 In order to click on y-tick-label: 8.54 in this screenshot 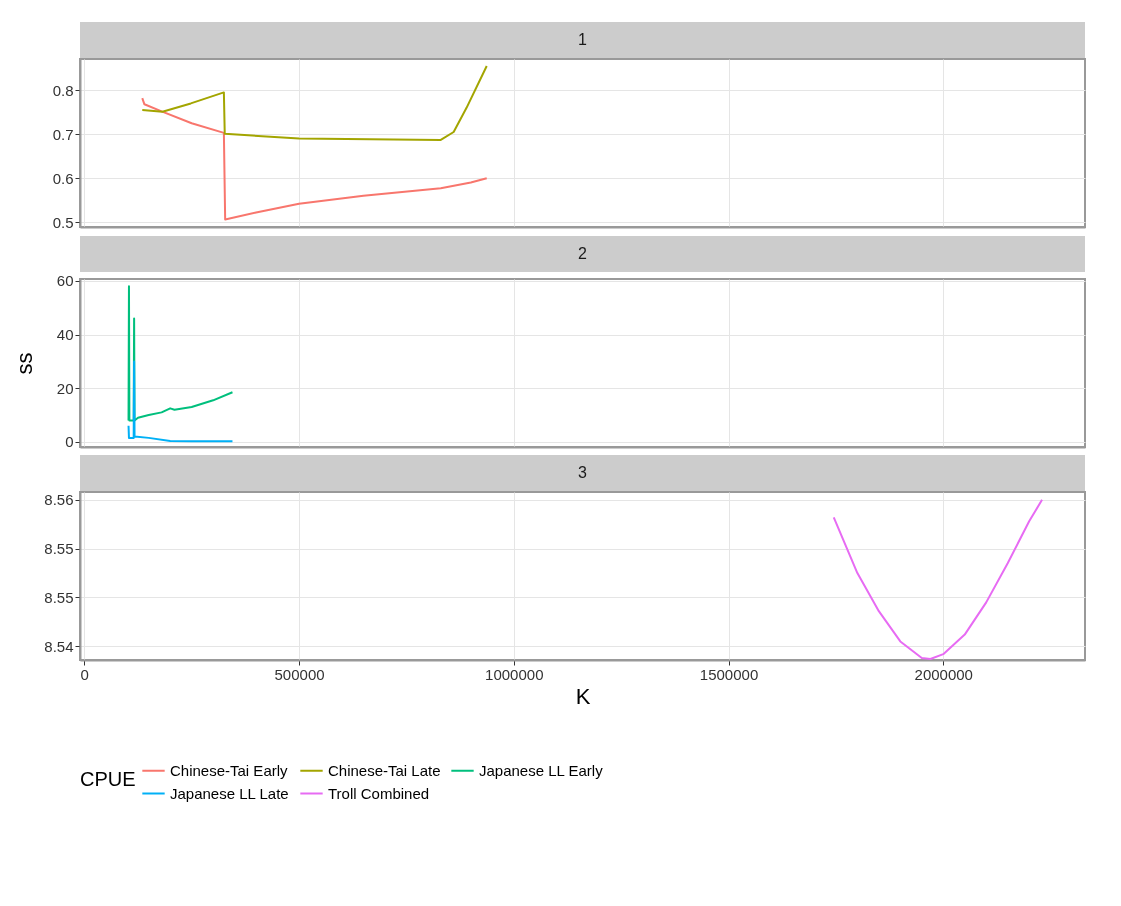, I will do `click(59, 646)`.